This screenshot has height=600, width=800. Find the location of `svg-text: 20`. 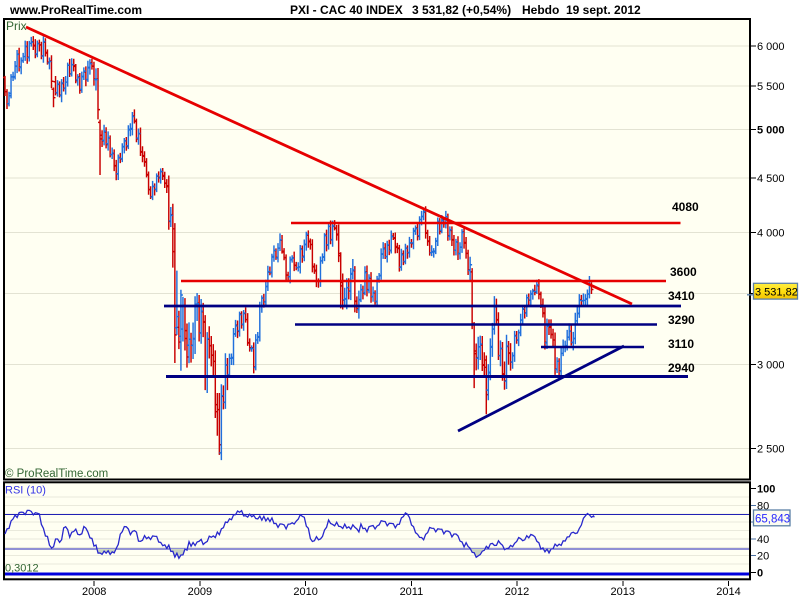

svg-text: 20 is located at coordinates (763, 557).